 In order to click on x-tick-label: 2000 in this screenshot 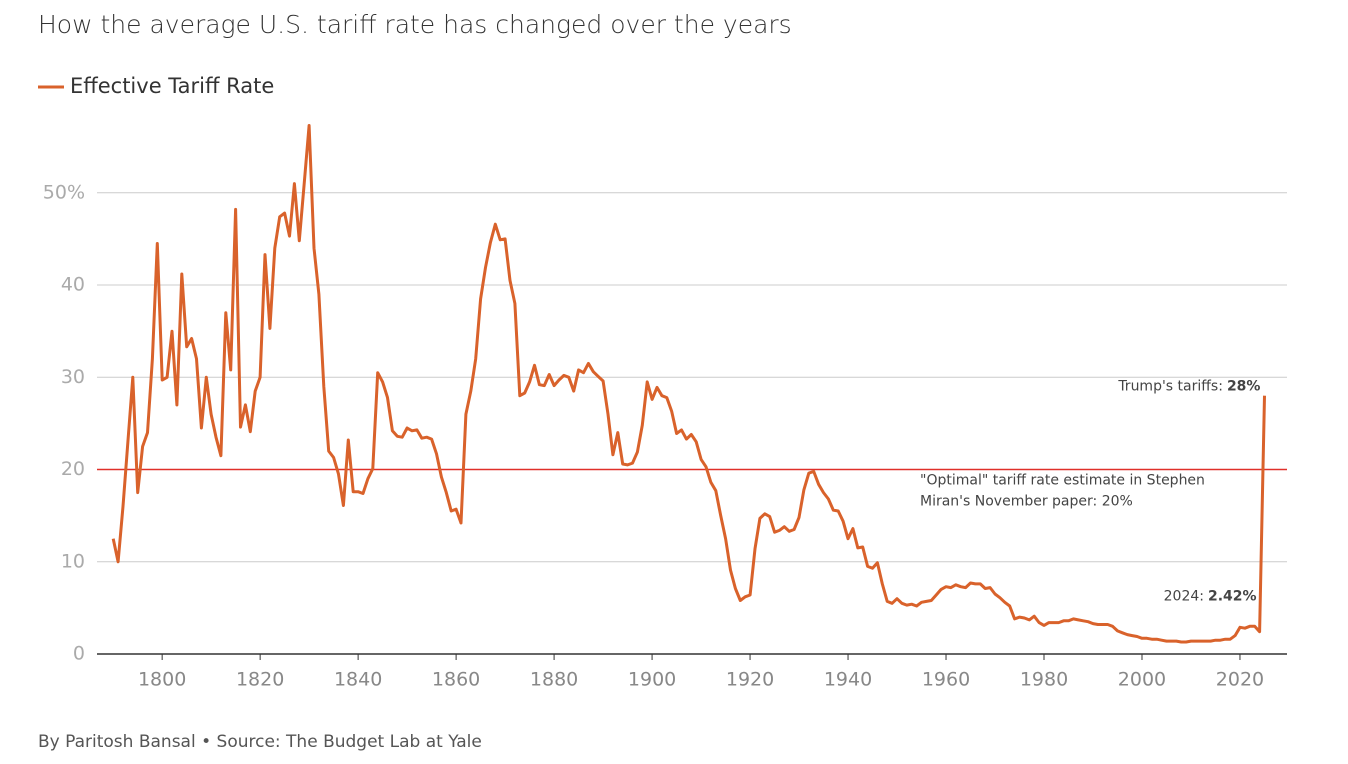, I will do `click(1142, 680)`.